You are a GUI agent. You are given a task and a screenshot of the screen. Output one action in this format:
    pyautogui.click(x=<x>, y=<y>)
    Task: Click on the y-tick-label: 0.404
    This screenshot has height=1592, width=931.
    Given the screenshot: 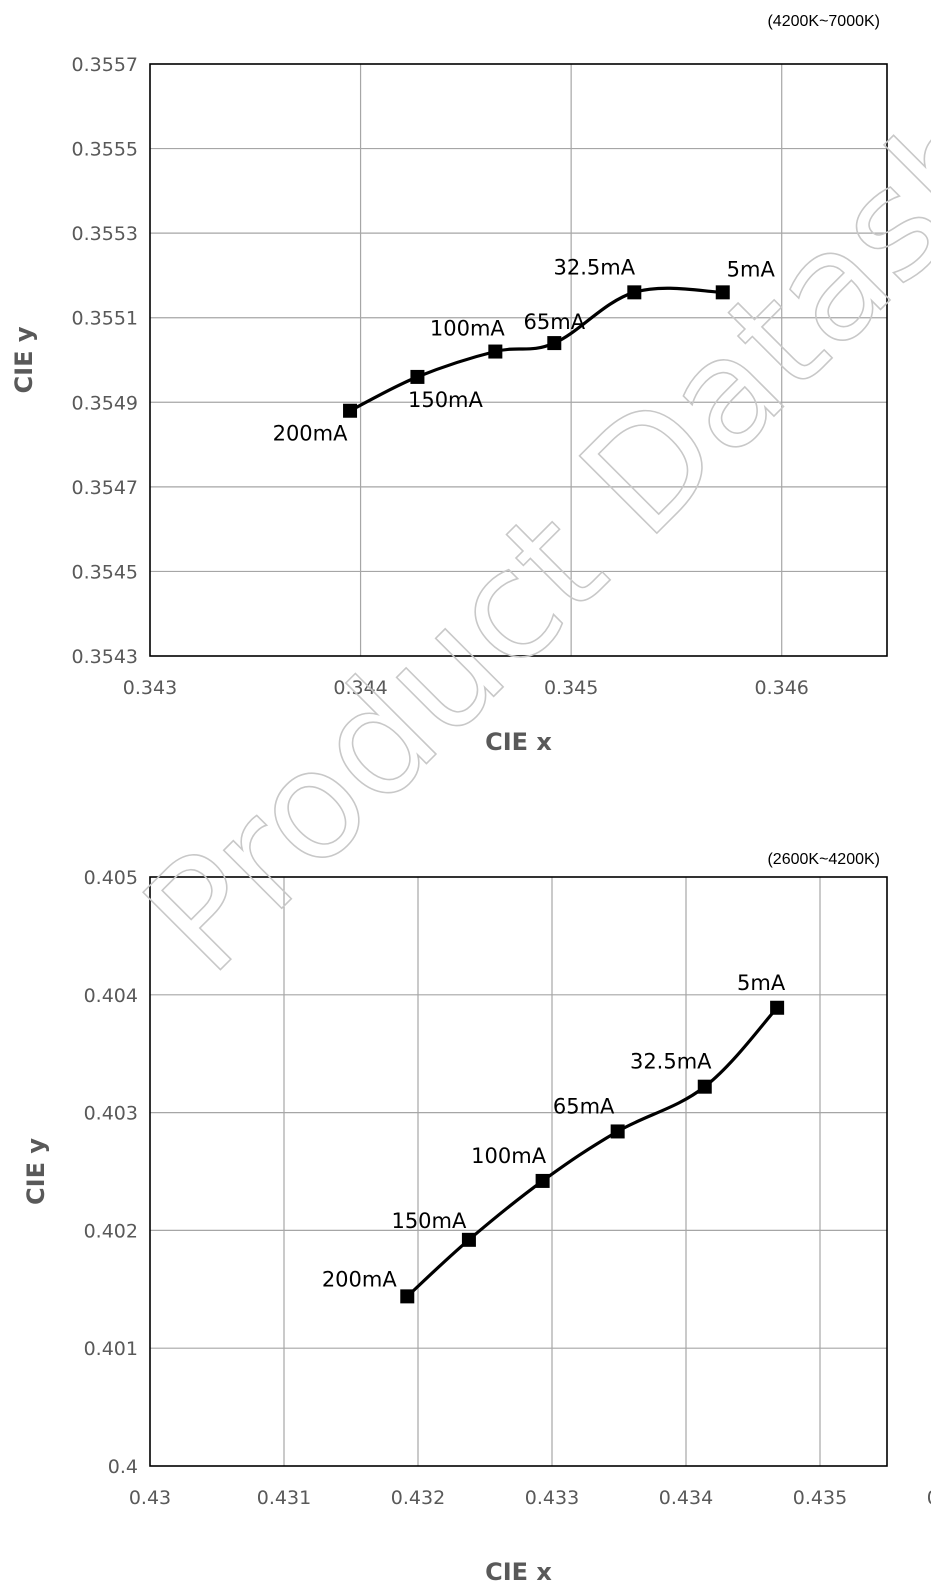 What is the action you would take?
    pyautogui.click(x=111, y=996)
    